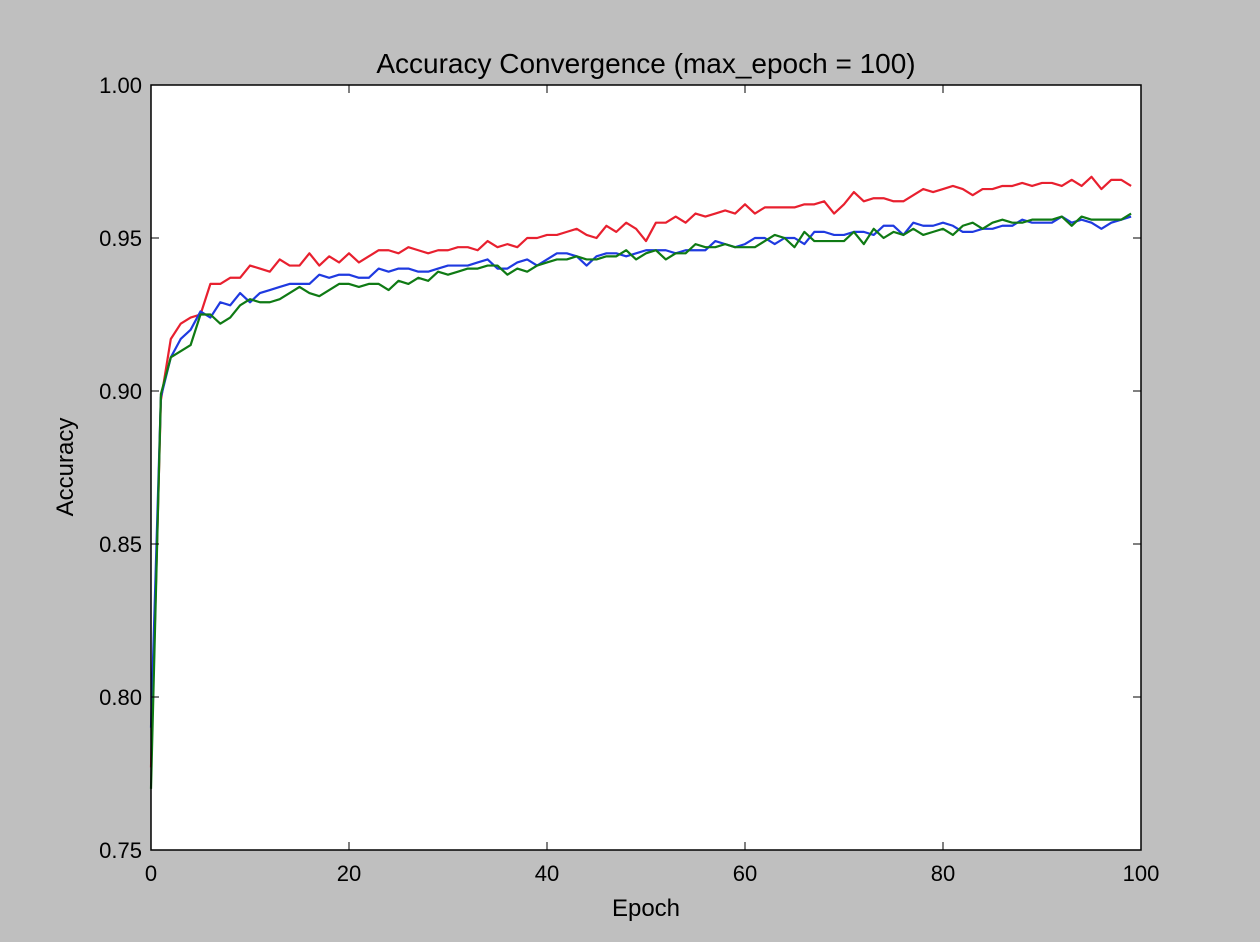 The height and width of the screenshot is (942, 1260). Describe the element at coordinates (120, 697) in the screenshot. I see `y-tick-label: 0.80` at that location.